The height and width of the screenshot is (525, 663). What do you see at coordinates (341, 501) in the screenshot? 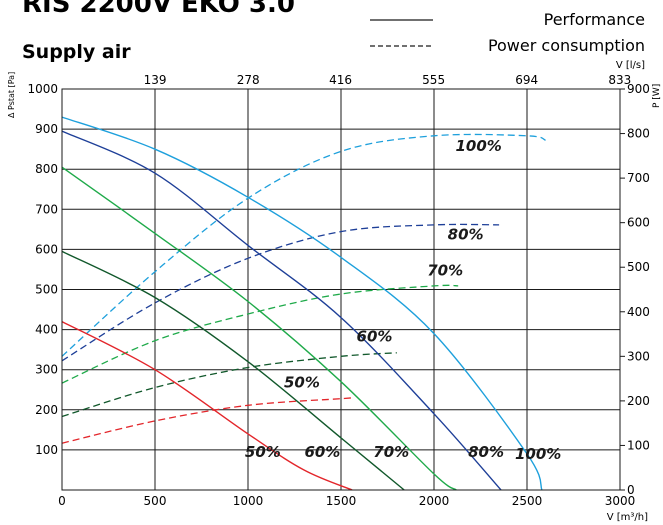
I see `x-bottom-tick-label: 1500` at bounding box center [341, 501].